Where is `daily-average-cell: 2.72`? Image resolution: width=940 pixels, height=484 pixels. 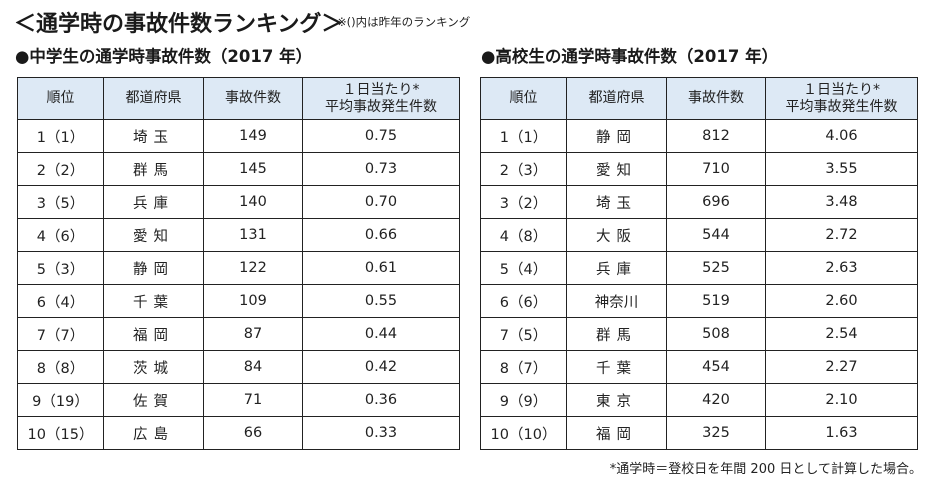
daily-average-cell: 2.72 is located at coordinates (841, 235).